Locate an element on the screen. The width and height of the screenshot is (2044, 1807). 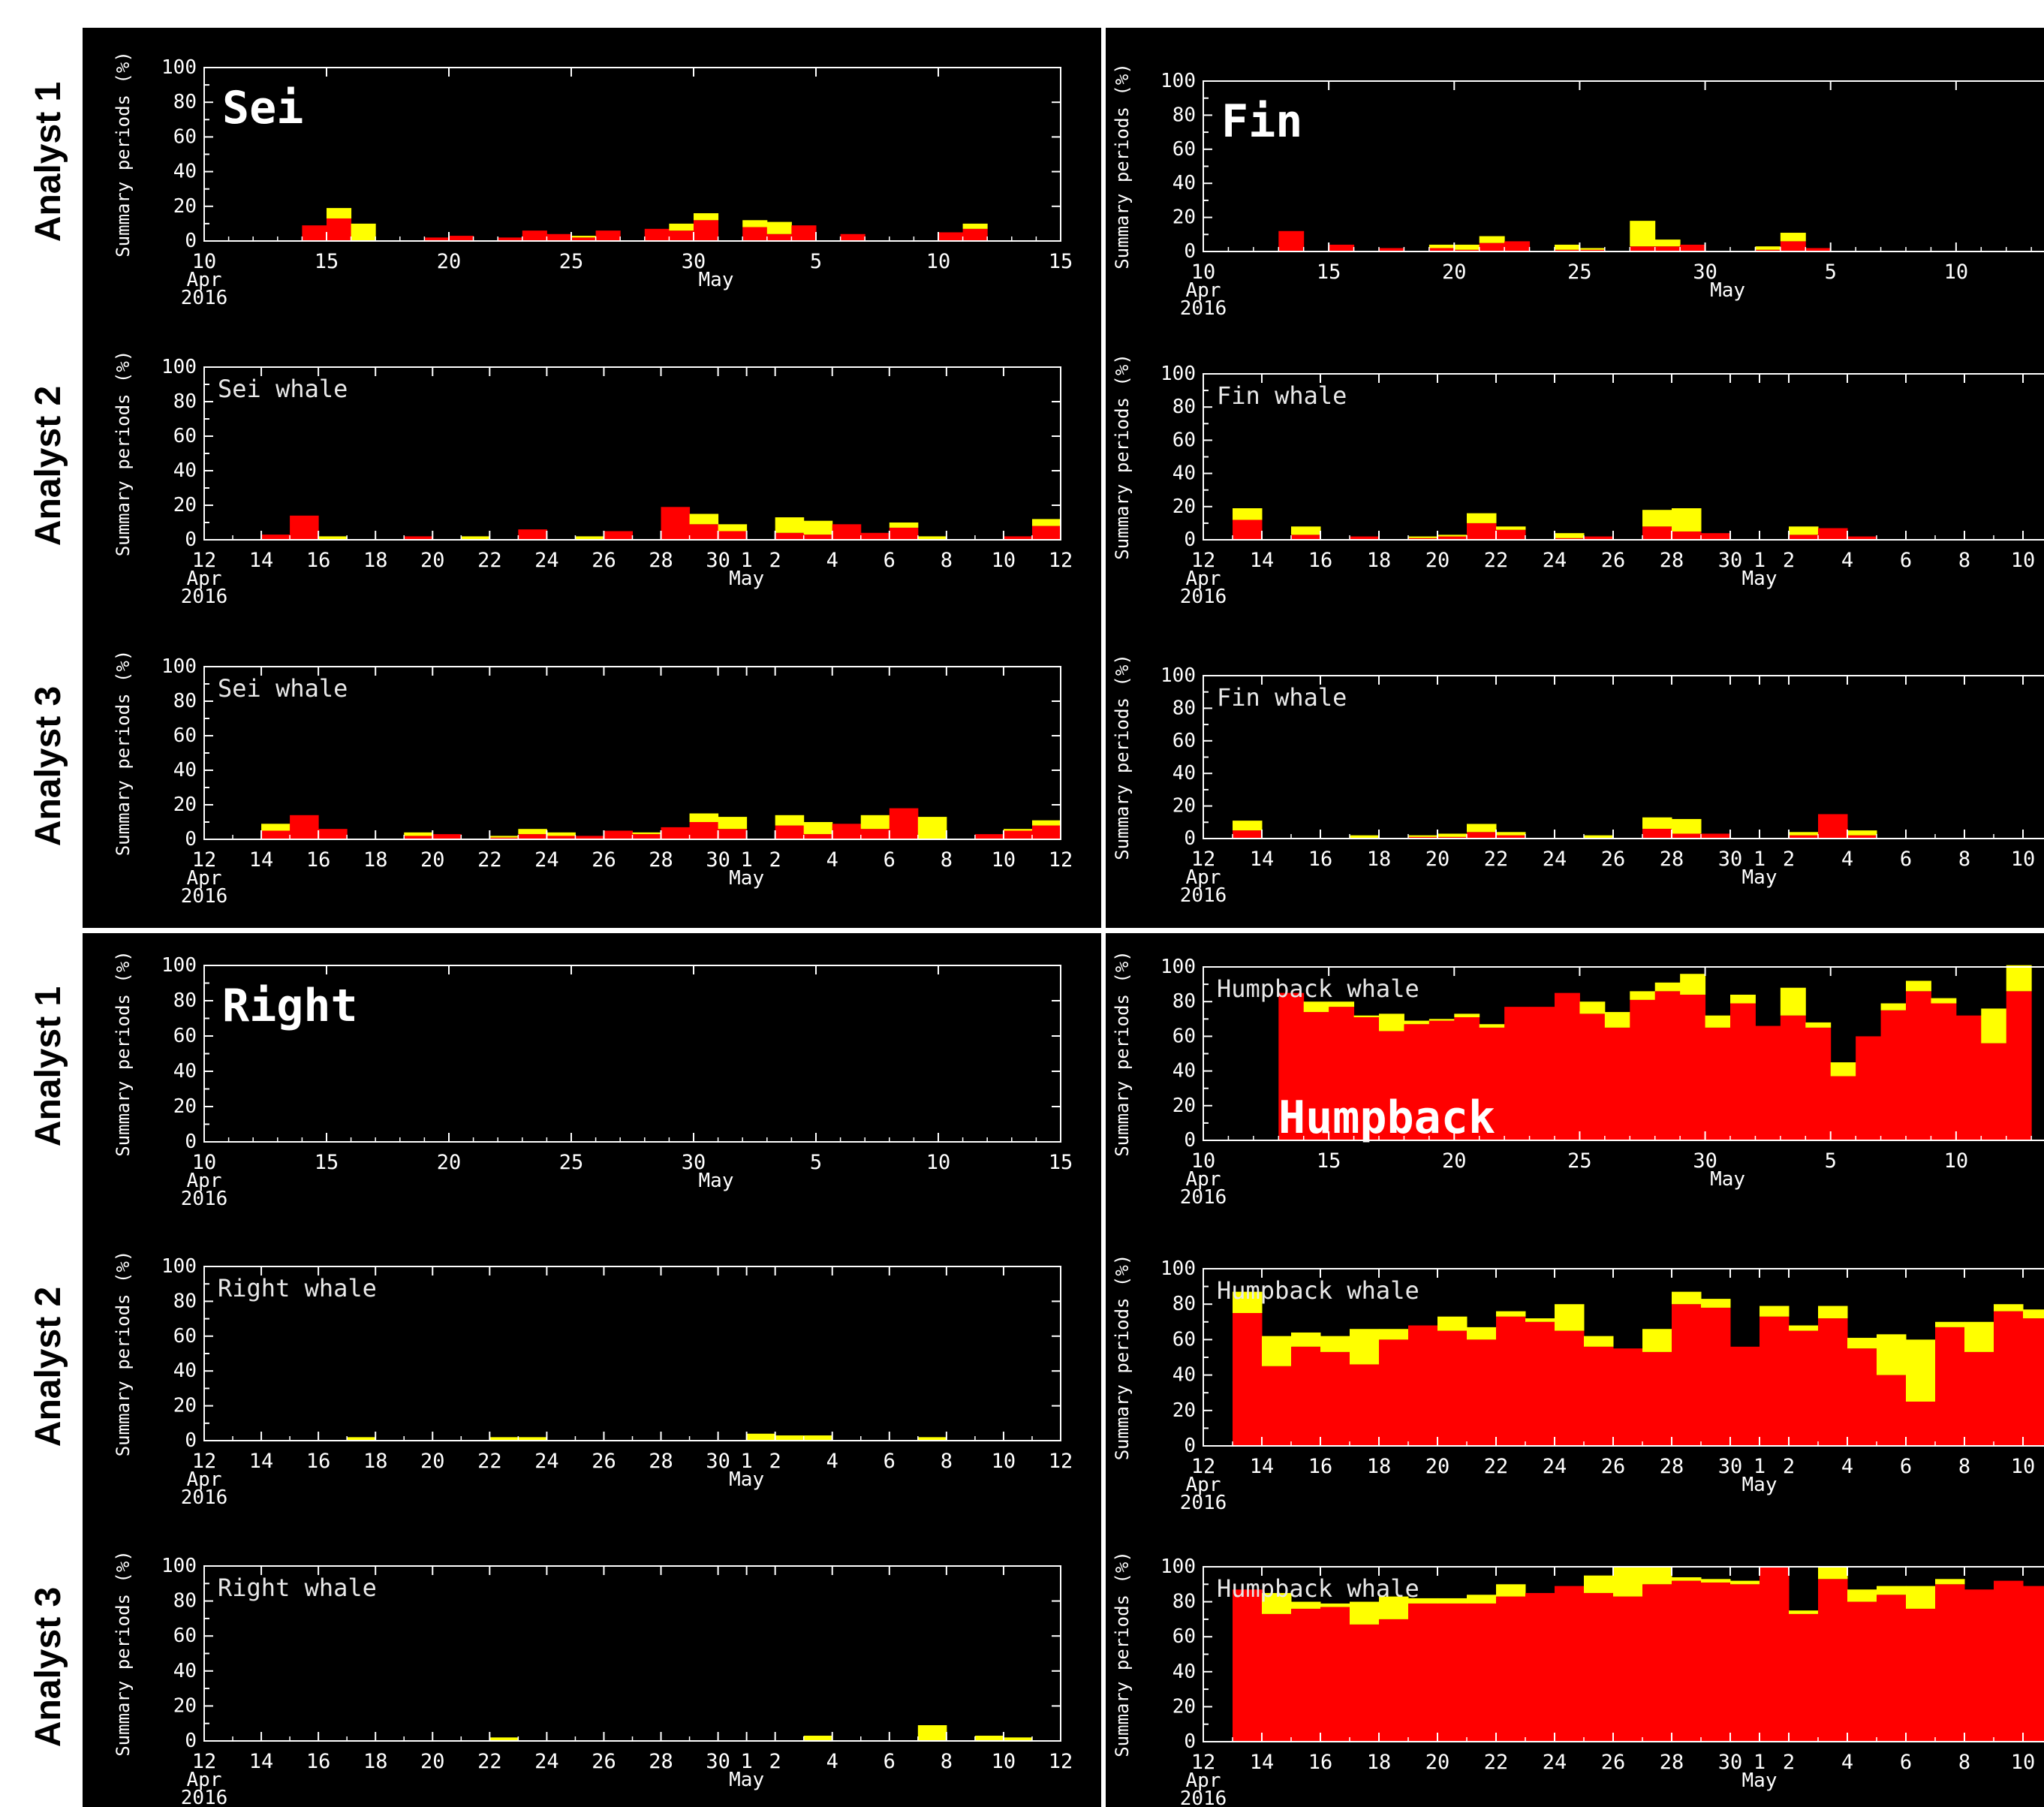
x-tick-label: 25 is located at coordinates (1580, 1161).